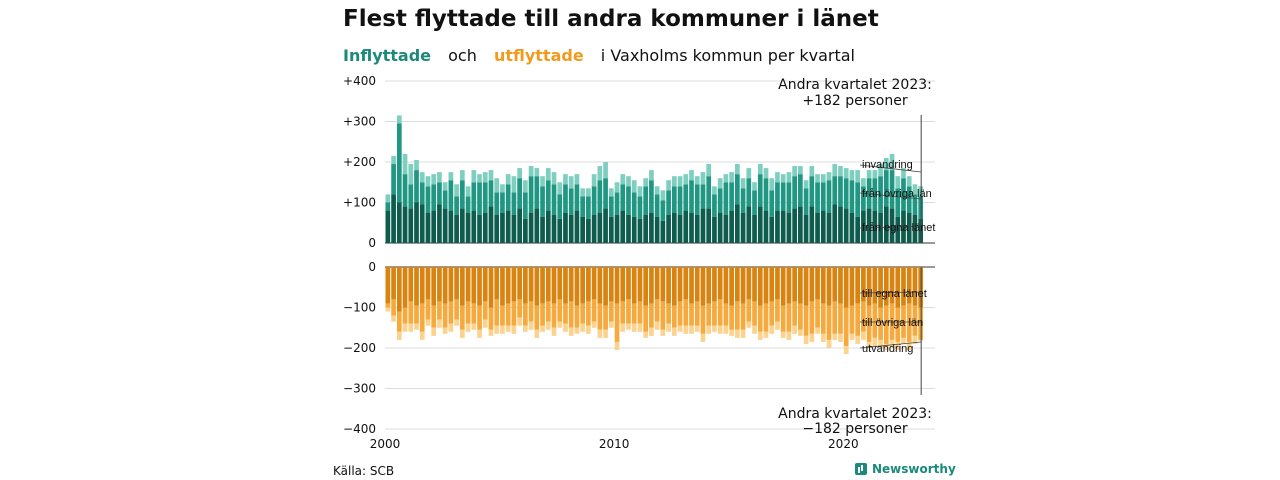 Image resolution: width=1280 pixels, height=480 pixels. What do you see at coordinates (855, 101) in the screenshot?
I see `annotation-top-line2: +182 personer` at bounding box center [855, 101].